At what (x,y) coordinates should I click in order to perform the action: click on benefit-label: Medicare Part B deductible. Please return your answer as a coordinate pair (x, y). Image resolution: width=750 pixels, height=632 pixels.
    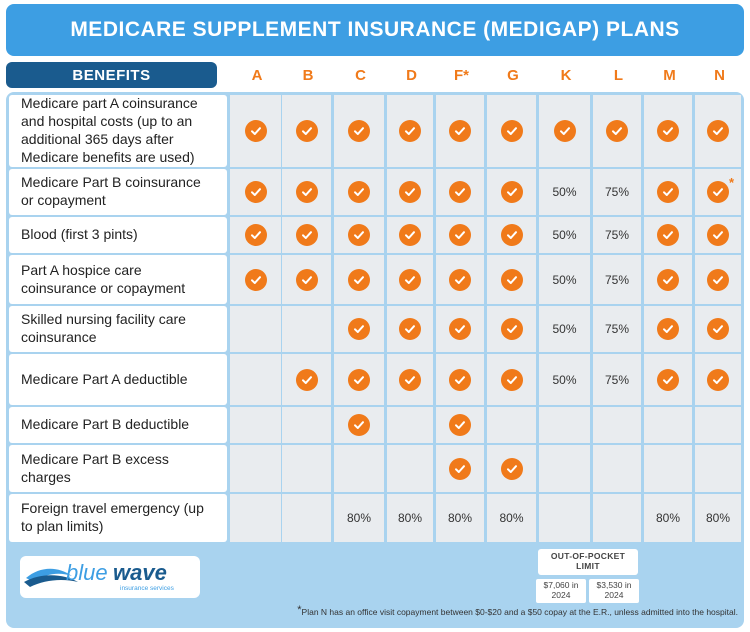
    Looking at the image, I should click on (118, 425).